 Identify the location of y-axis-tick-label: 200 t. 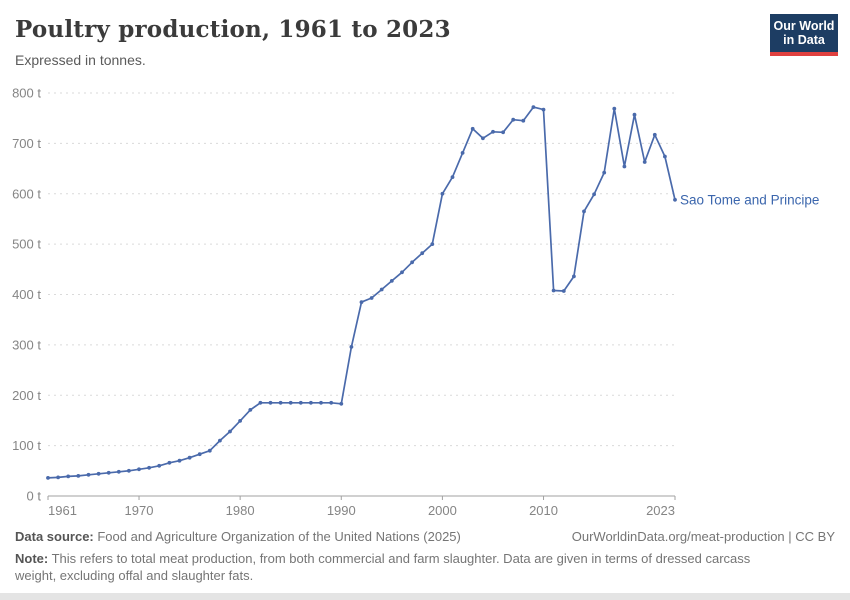
(26, 395).